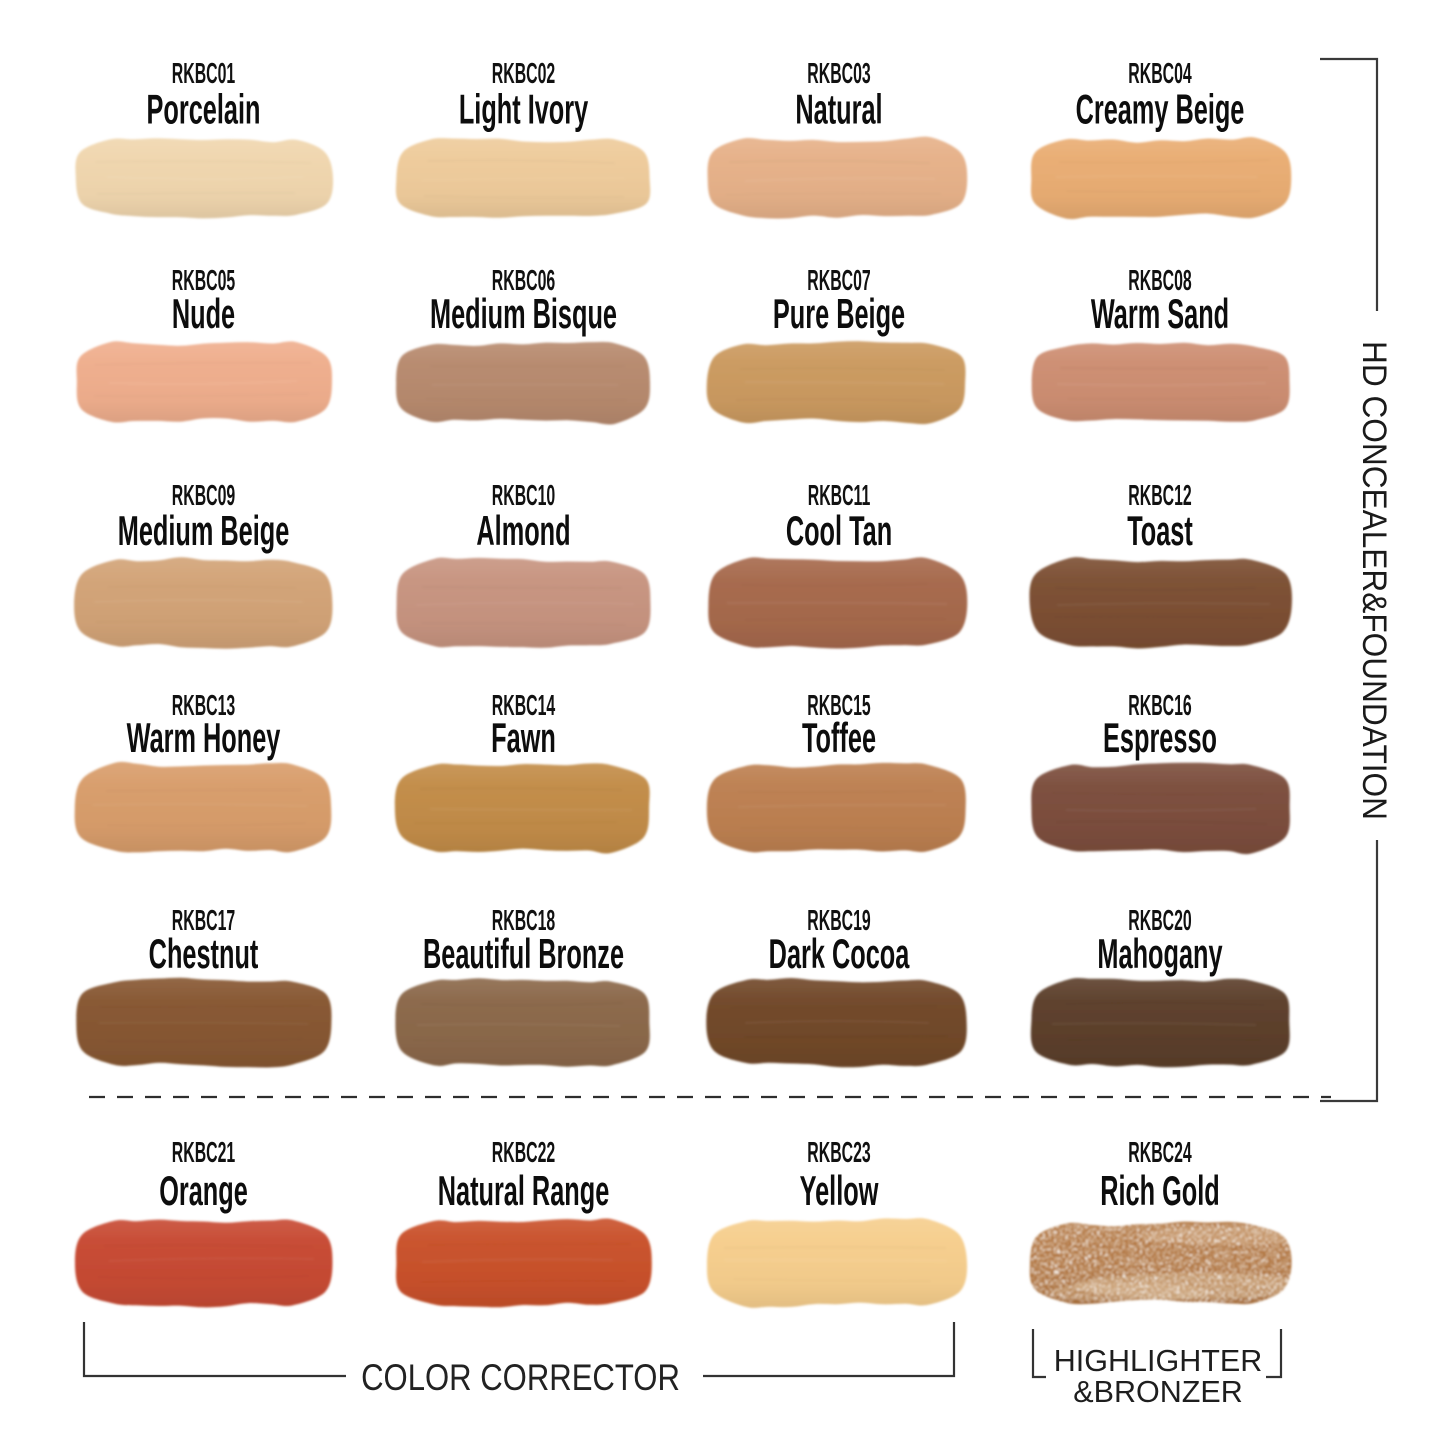 The width and height of the screenshot is (1445, 1445). I want to click on svg-text: Porcelain, so click(204, 110).